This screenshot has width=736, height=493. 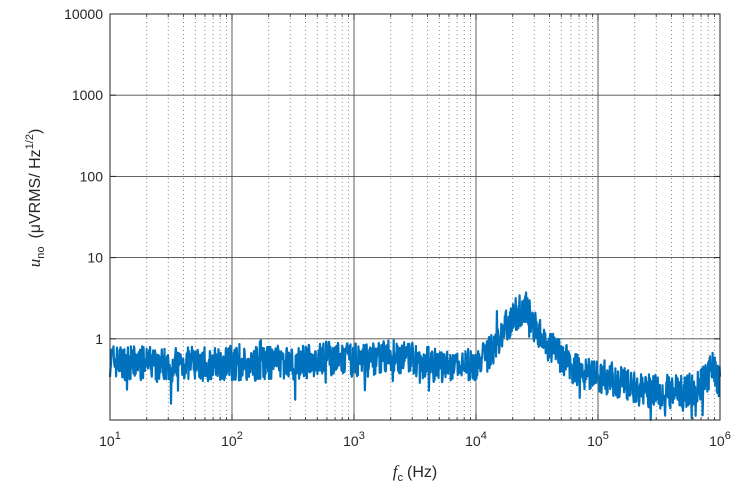 I want to click on x-tick-label: 10², so click(x=232, y=439).